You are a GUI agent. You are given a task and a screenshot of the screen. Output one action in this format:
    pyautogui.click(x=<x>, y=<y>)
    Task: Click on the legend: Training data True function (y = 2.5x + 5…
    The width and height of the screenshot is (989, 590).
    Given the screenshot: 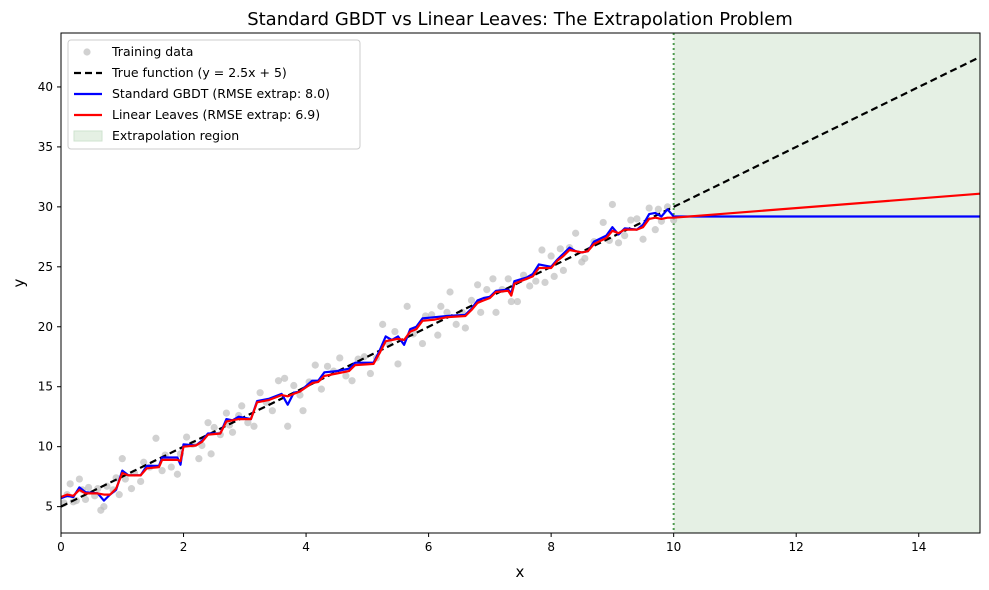 What is the action you would take?
    pyautogui.click(x=214, y=94)
    